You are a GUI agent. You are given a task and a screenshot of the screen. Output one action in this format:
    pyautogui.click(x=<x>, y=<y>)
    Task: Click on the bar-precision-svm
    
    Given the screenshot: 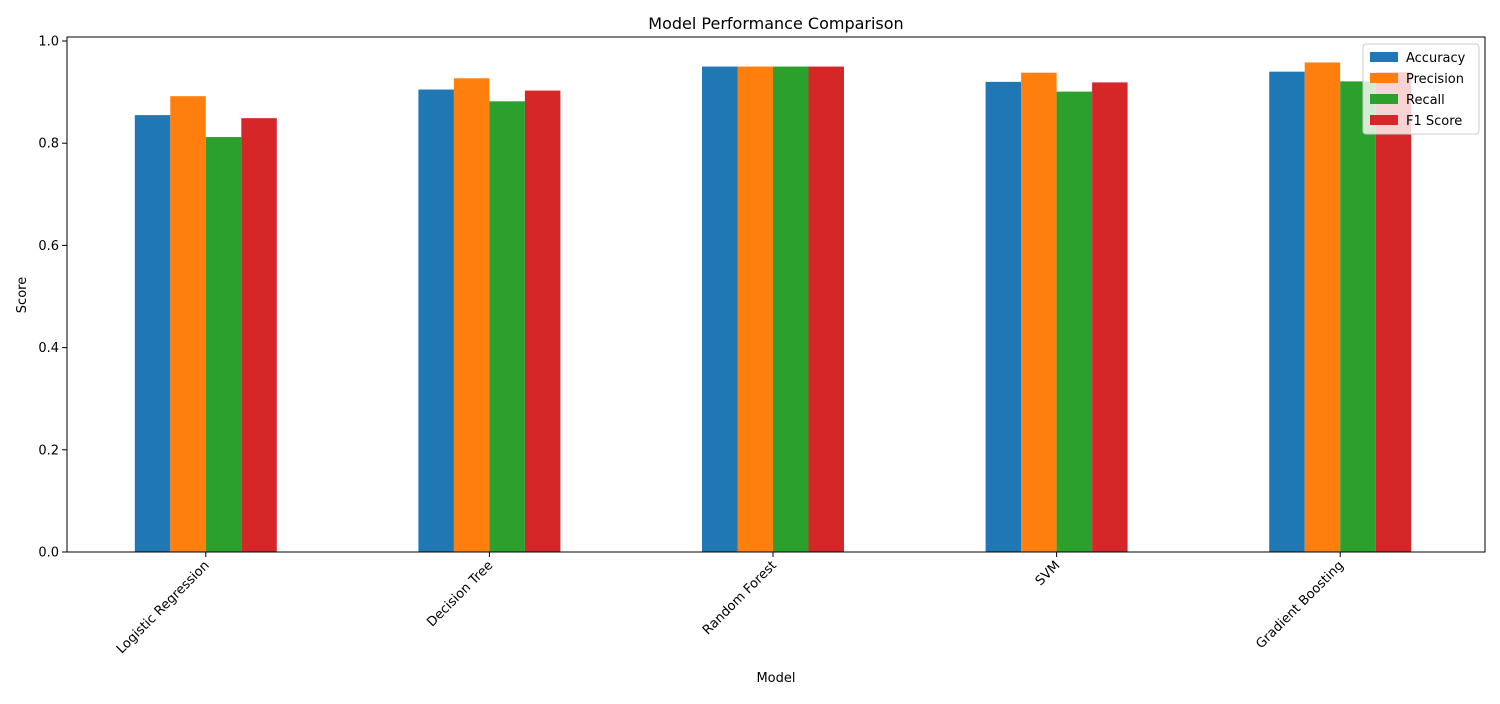 What is the action you would take?
    pyautogui.click(x=1039, y=312)
    